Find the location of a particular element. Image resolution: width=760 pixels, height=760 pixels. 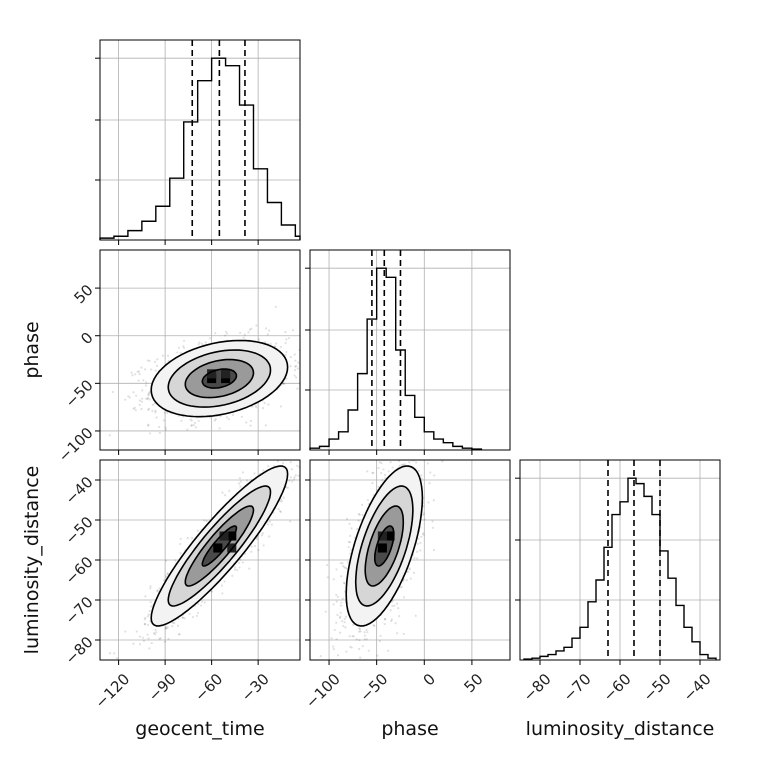

x-tick-label: −80 is located at coordinates (537, 687).